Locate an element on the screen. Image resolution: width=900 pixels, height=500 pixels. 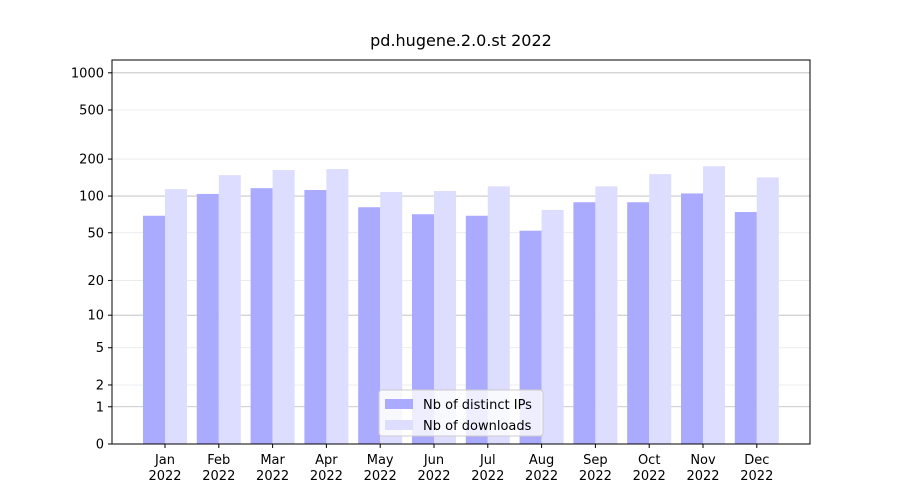
x-tick-label: Feb 2022 is located at coordinates (219, 468).